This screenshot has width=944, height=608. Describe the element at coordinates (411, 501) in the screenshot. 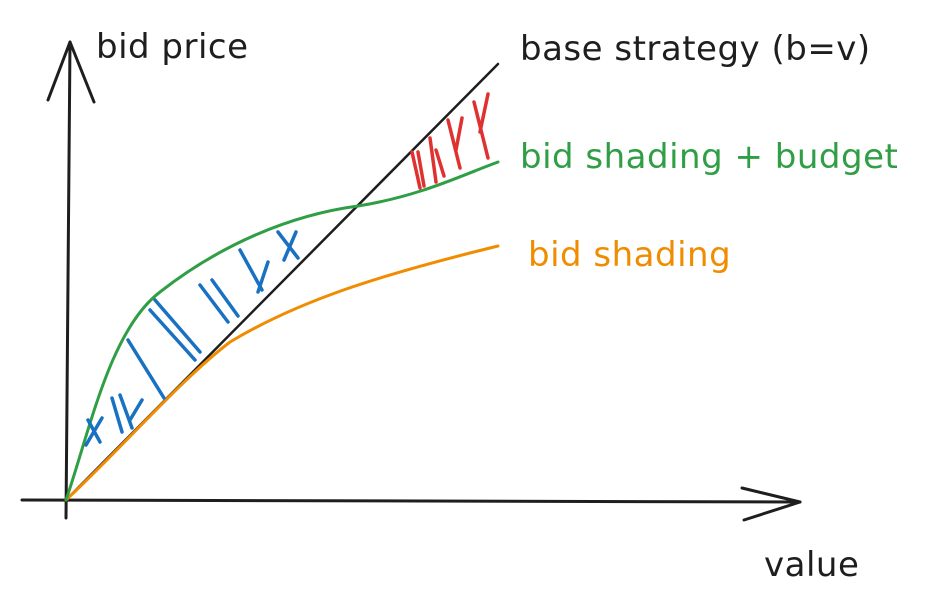

I see `x-axis-line` at that location.